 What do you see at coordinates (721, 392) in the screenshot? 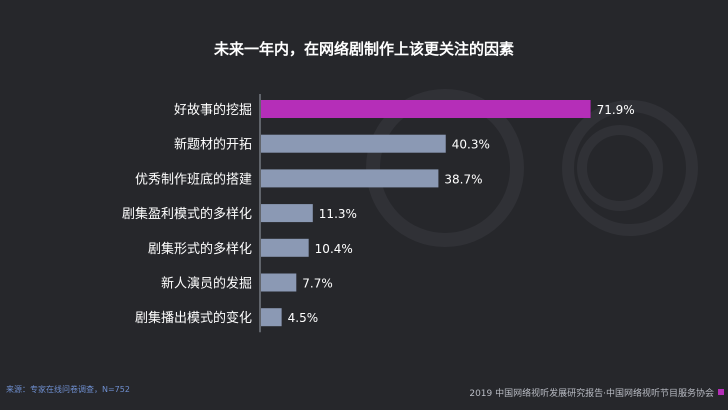
I see `footer-accent-square` at bounding box center [721, 392].